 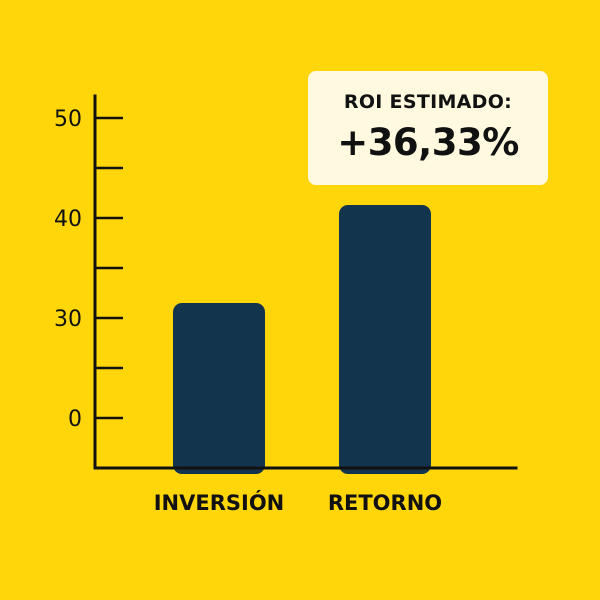 I want to click on x-category-label: RETORNO, so click(x=385, y=503).